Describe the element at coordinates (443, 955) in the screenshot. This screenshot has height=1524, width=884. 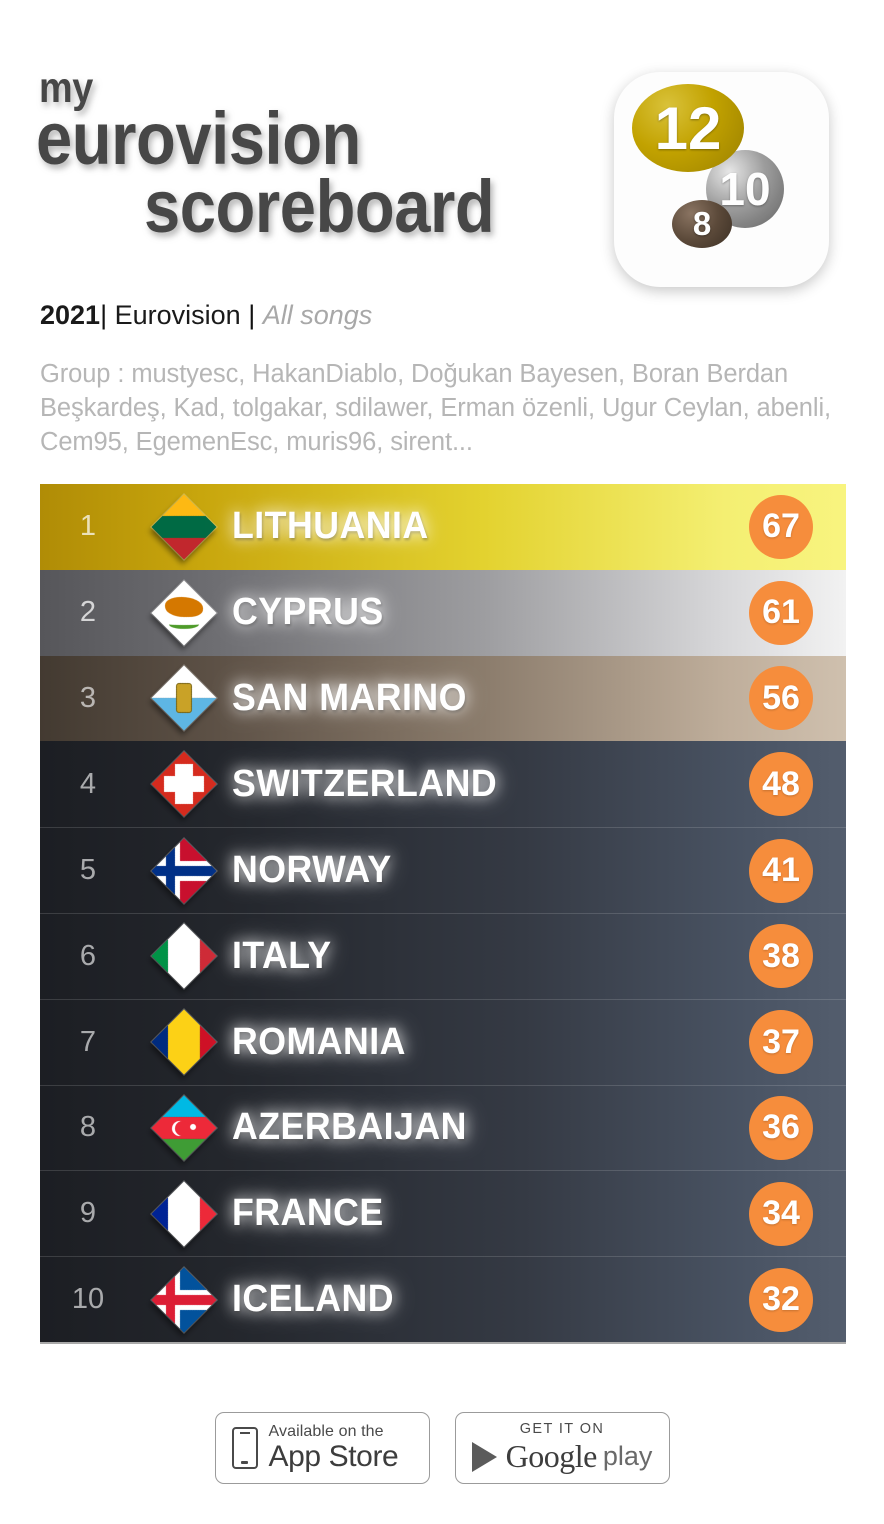
I see `scoreboard-row: 6 ITALY 38` at that location.